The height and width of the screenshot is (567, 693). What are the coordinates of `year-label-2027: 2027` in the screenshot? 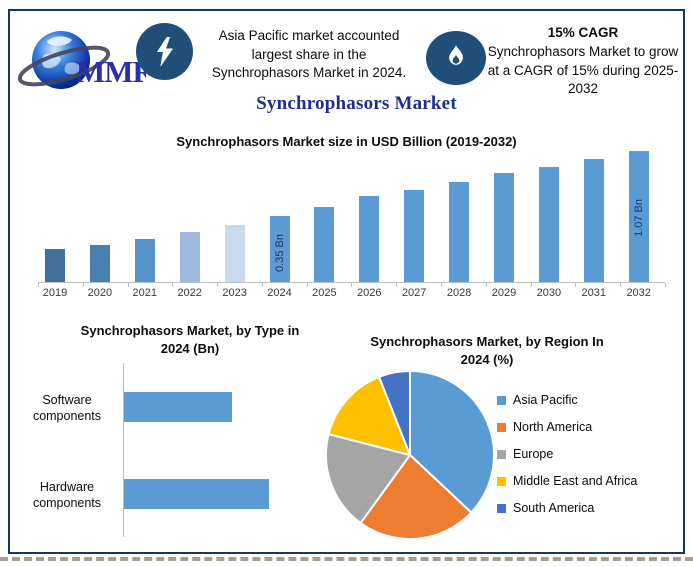 It's located at (414, 293).